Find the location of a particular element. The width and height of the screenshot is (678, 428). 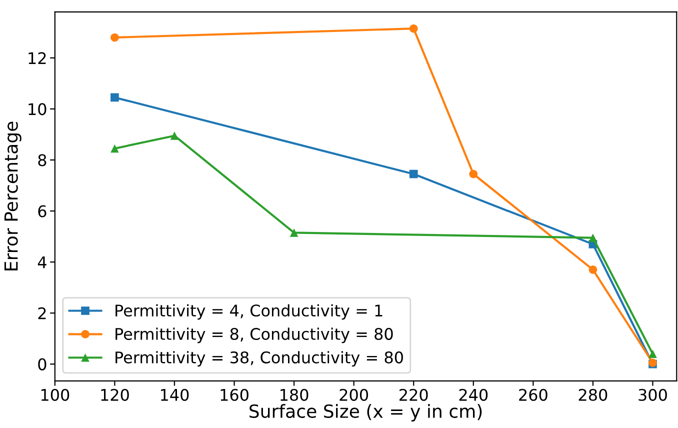

x-axis-title: Surface Size (x = y in cm) is located at coordinates (366, 413).